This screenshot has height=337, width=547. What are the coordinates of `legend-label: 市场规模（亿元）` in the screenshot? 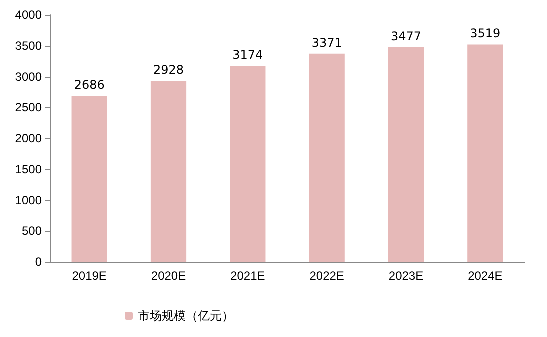 It's located at (186, 316).